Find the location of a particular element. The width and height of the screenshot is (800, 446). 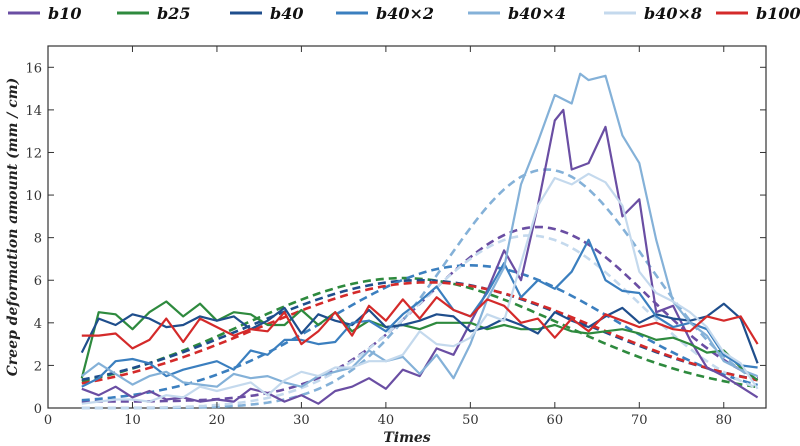

legend-item-b100: b100 is located at coordinates (758, 13).